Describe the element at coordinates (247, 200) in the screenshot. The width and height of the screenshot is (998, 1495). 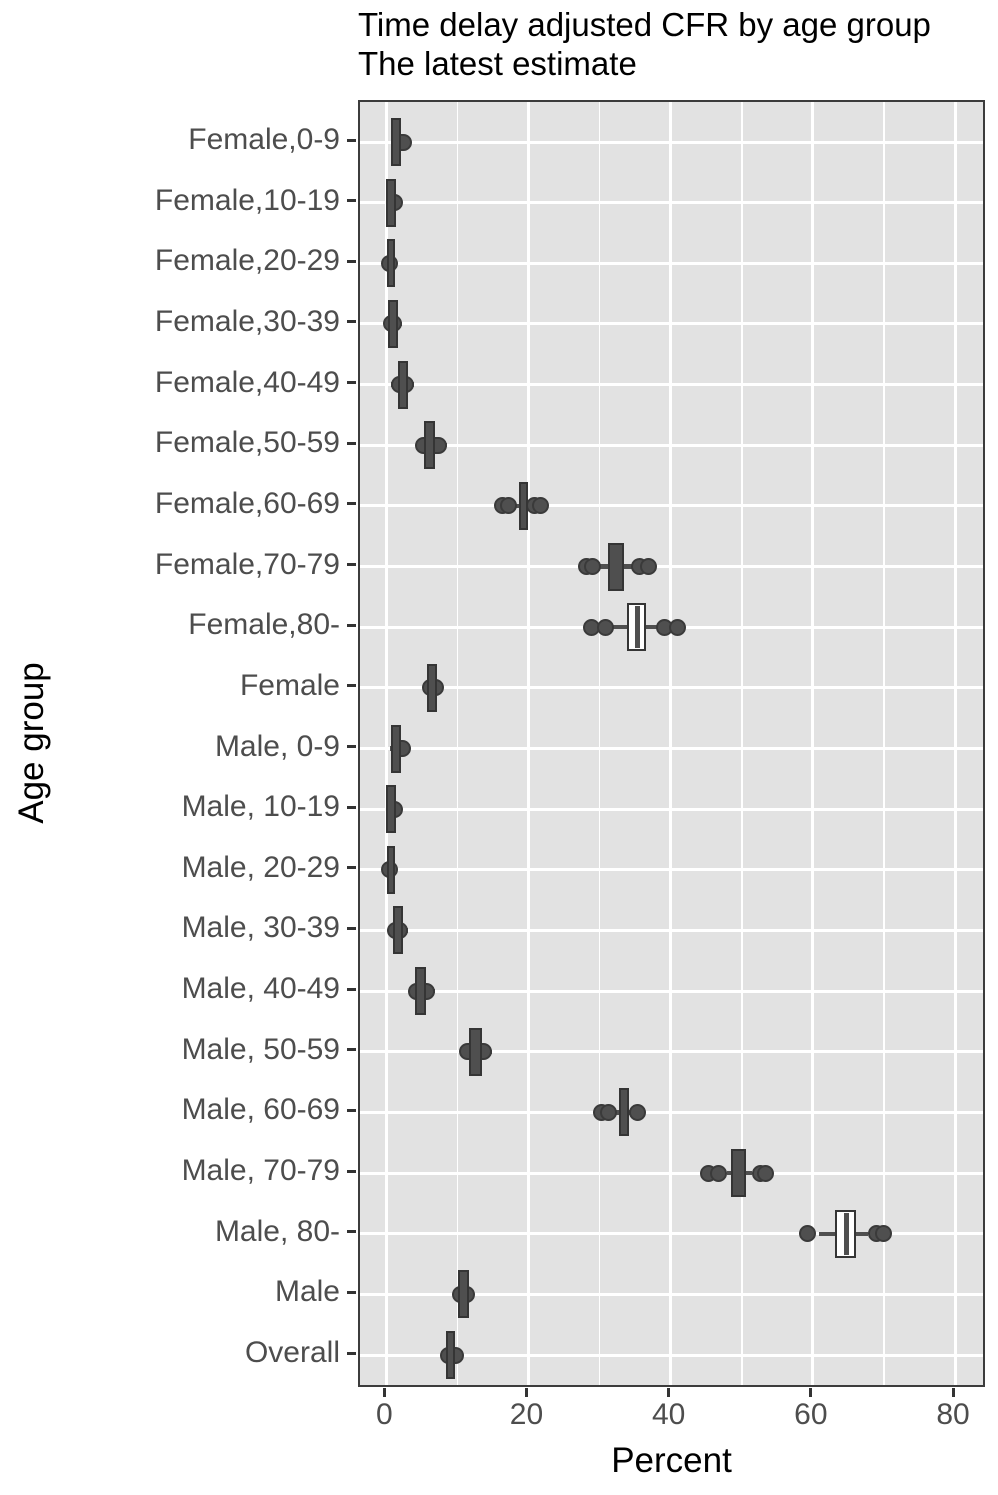
I see `y-axis-tick-label: Female,10-19` at that location.